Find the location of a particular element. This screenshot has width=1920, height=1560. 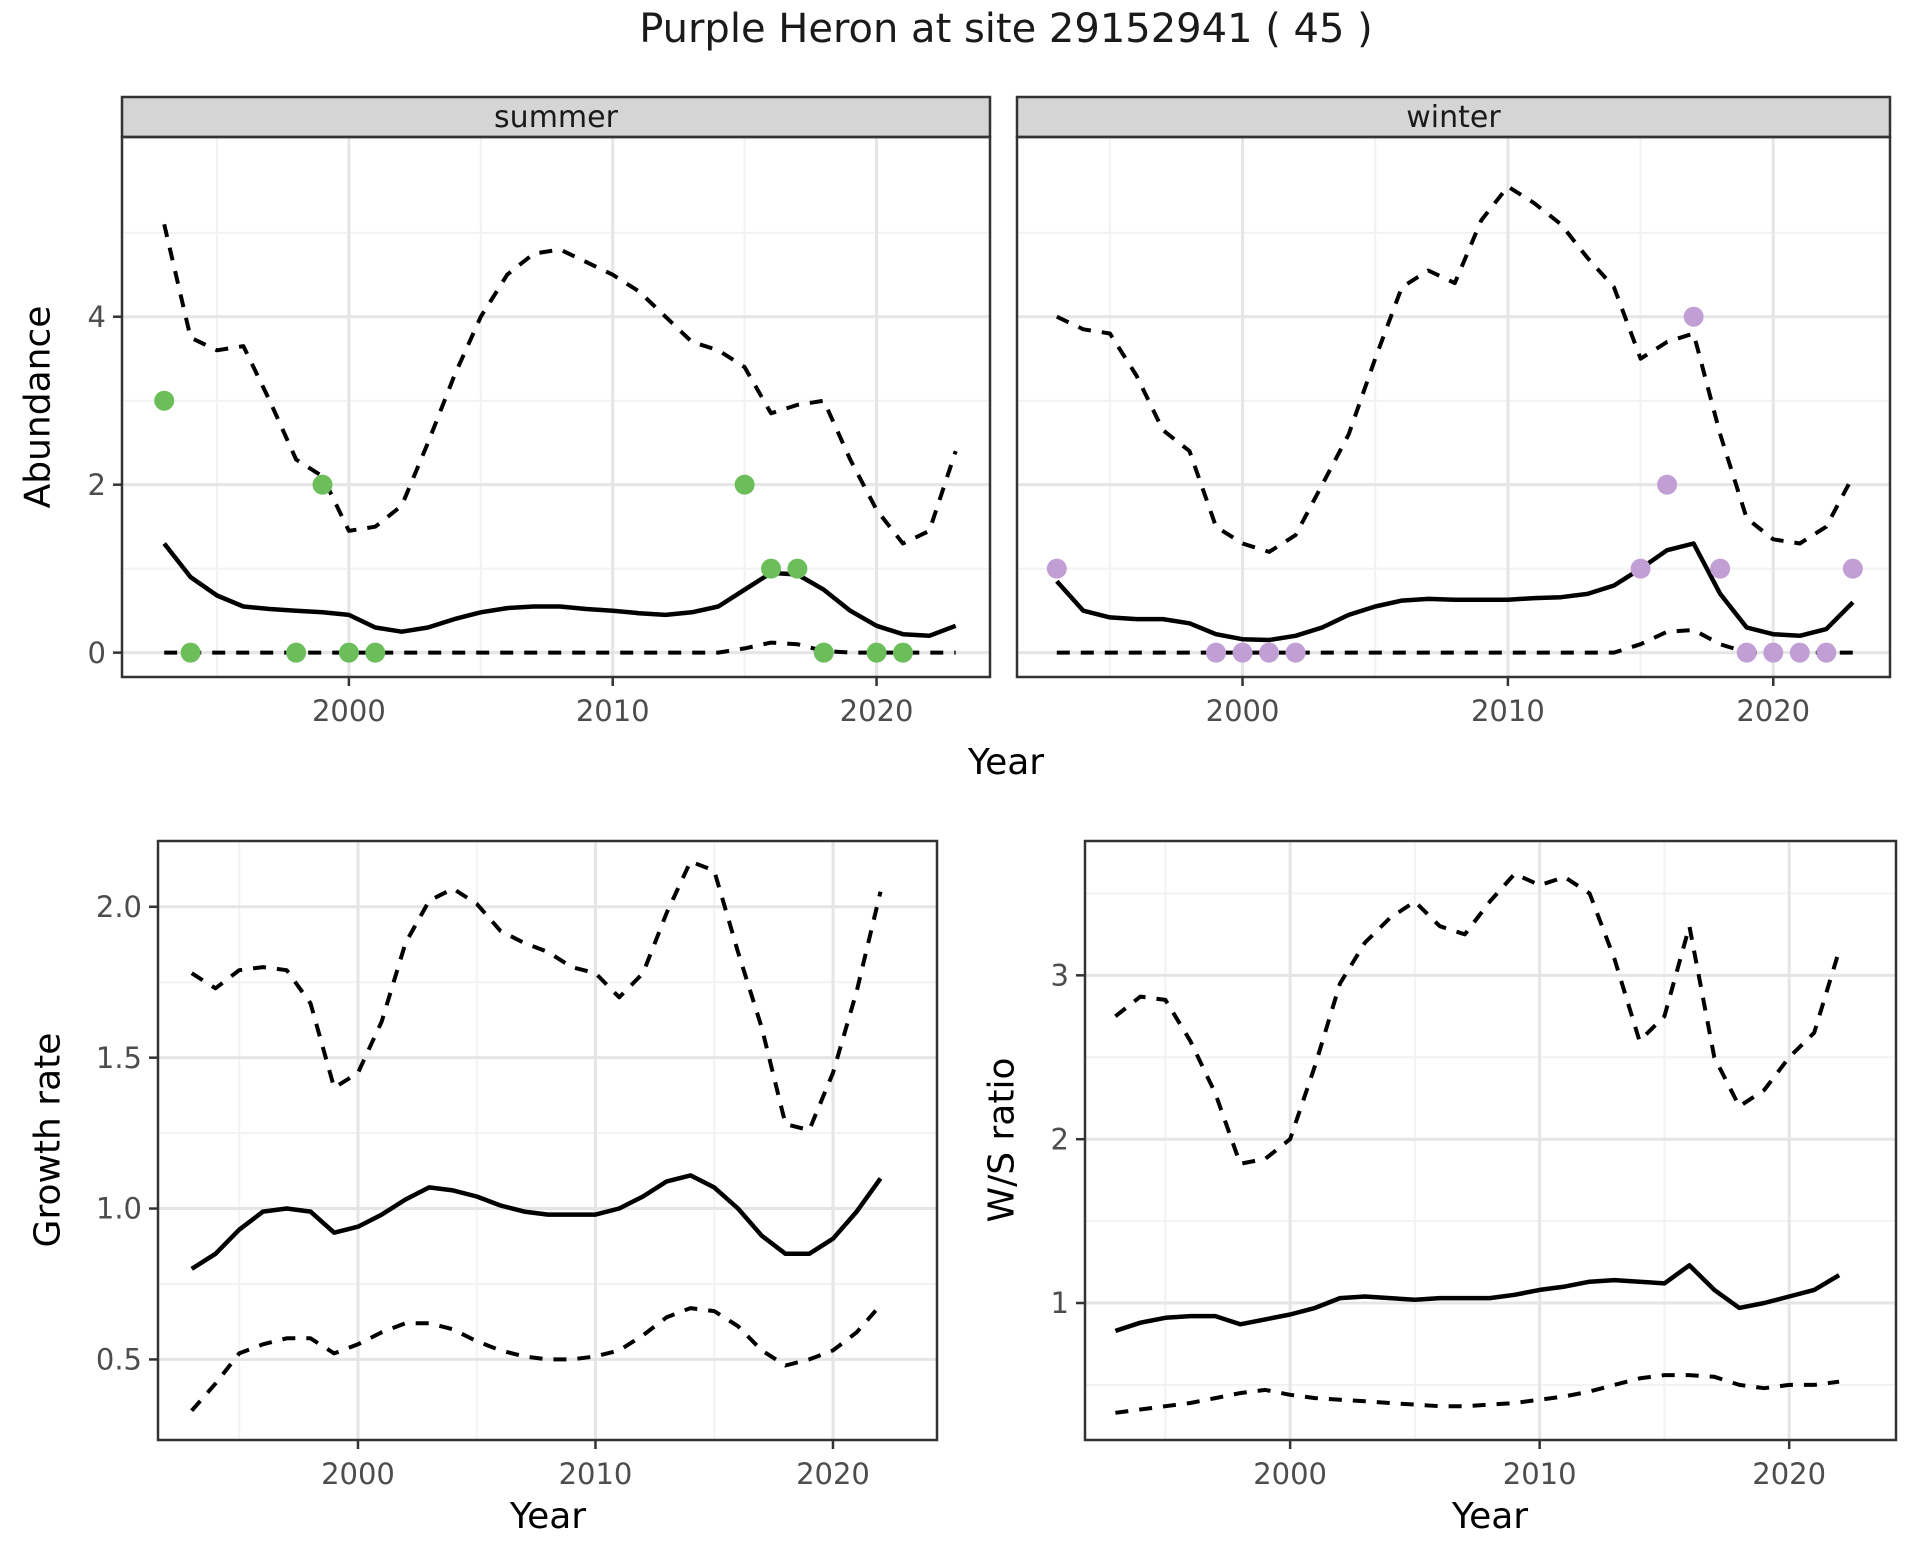

ws-x-tick-label: 2000 is located at coordinates (1290, 1474).